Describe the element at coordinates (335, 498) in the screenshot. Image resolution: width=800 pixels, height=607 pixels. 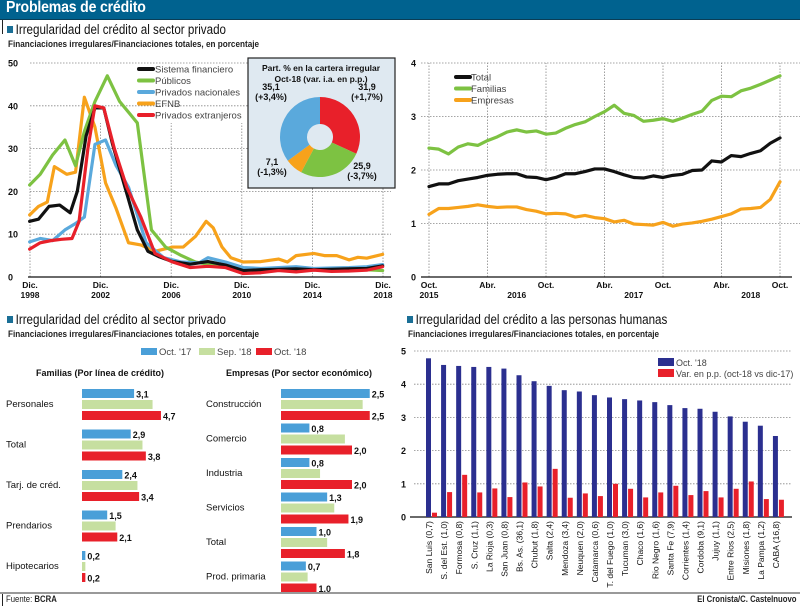
I see `bar-value-label: 1,3` at that location.